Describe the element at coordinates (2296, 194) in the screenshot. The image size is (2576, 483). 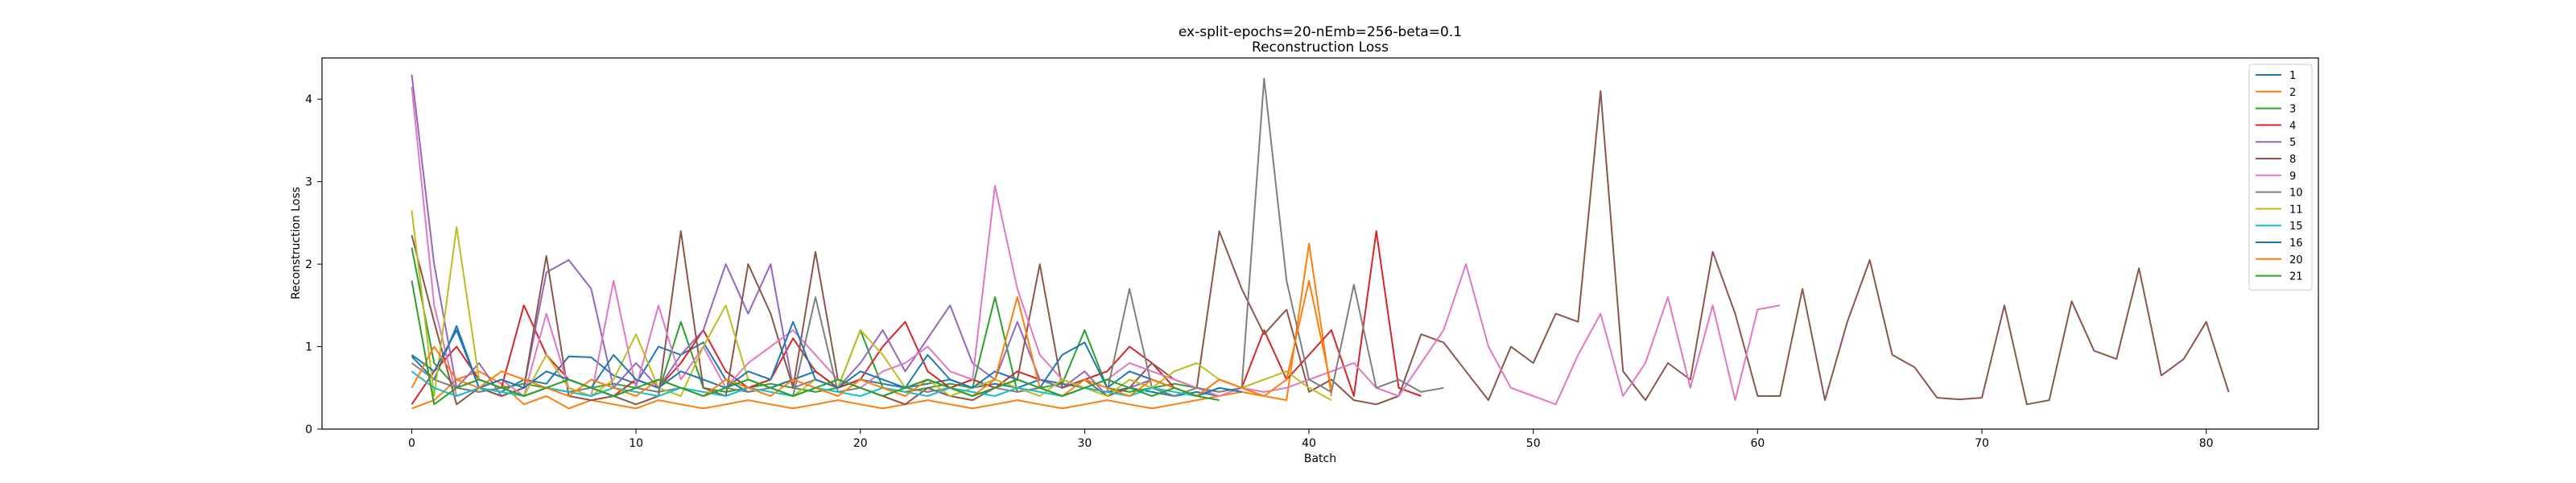
I see `legend-label-10: 10` at that location.